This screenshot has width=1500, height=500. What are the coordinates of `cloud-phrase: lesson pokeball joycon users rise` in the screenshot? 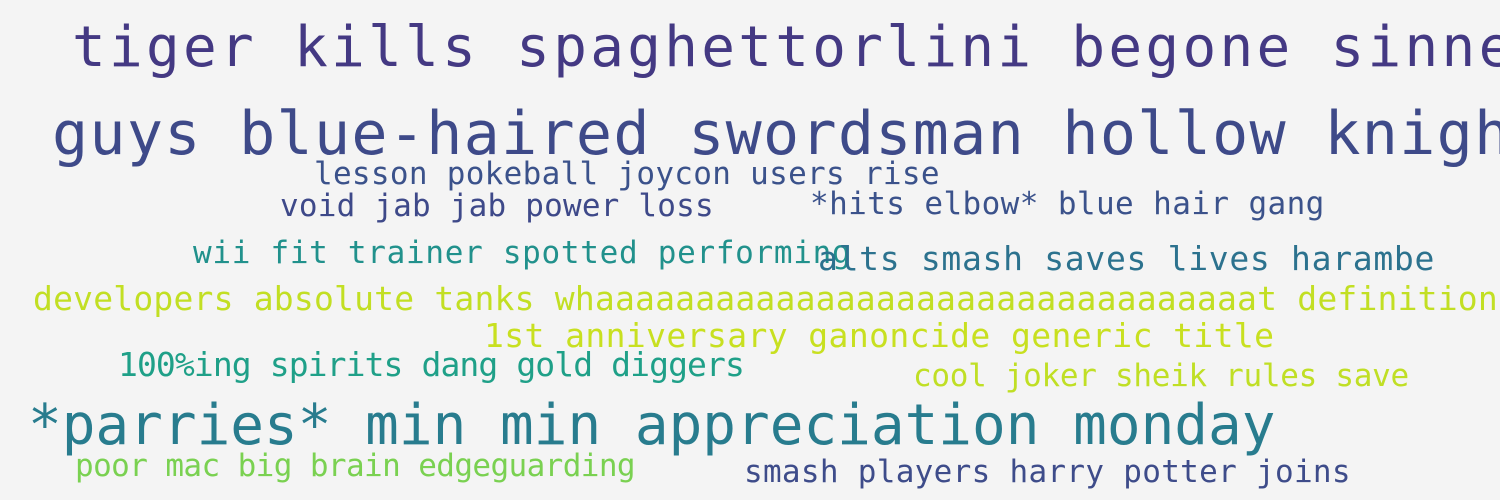 It's located at (627, 174).